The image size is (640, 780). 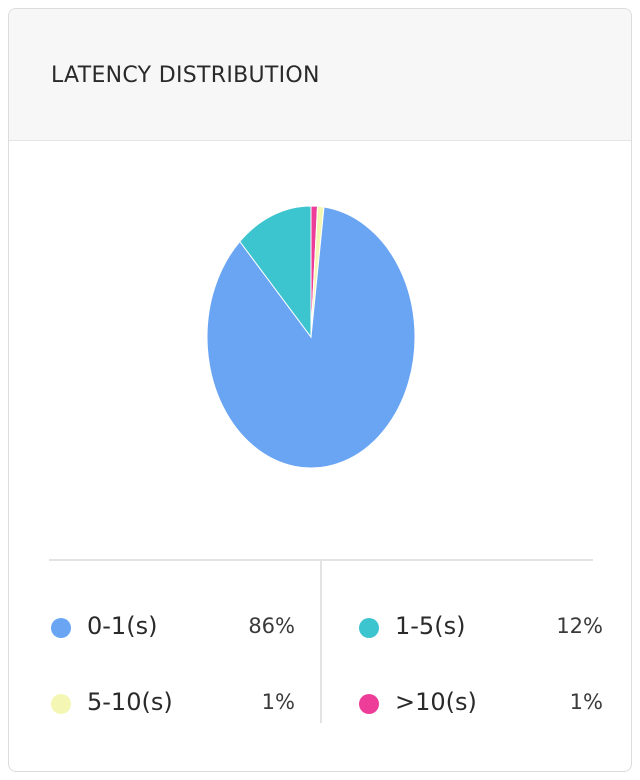 What do you see at coordinates (430, 626) in the screenshot?
I see `legend-label: 1-5(s)` at bounding box center [430, 626].